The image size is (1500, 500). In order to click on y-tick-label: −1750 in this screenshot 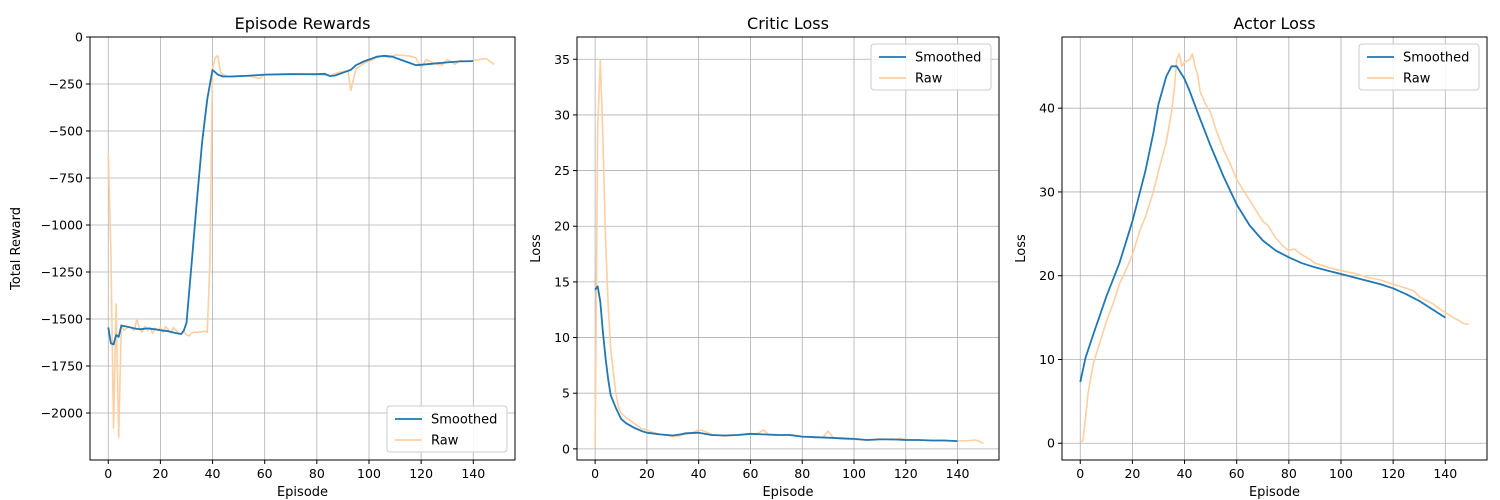, I will do `click(62, 366)`.